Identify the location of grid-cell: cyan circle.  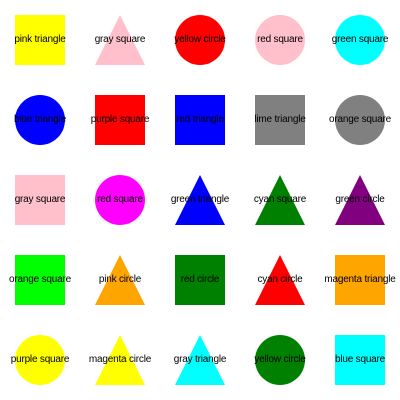
(280, 280).